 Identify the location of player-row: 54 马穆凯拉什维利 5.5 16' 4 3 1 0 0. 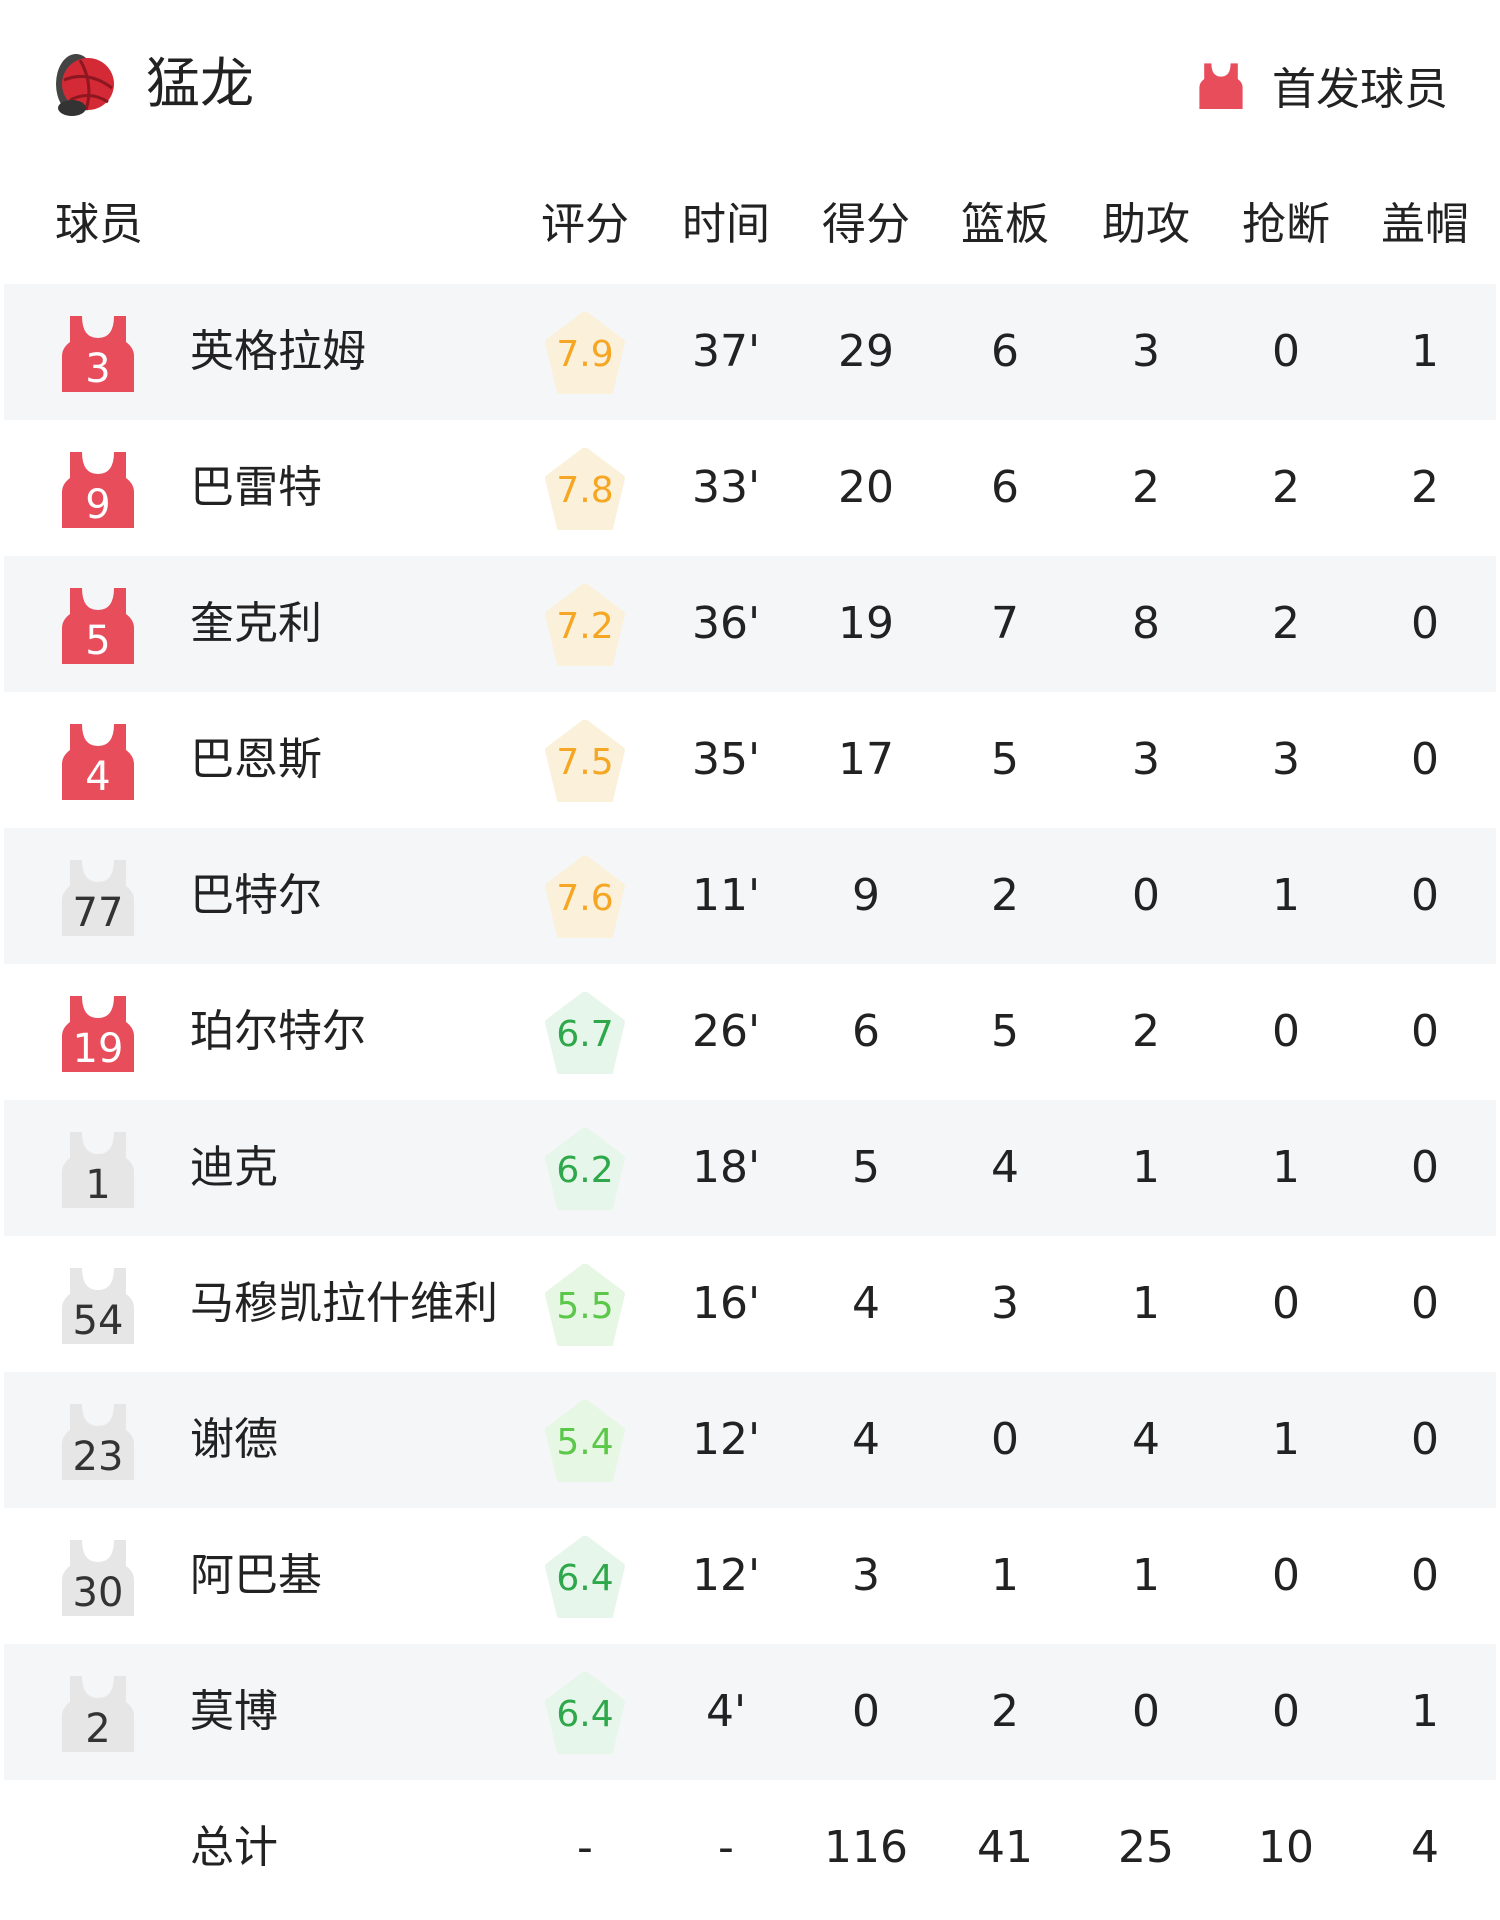
(750, 1304).